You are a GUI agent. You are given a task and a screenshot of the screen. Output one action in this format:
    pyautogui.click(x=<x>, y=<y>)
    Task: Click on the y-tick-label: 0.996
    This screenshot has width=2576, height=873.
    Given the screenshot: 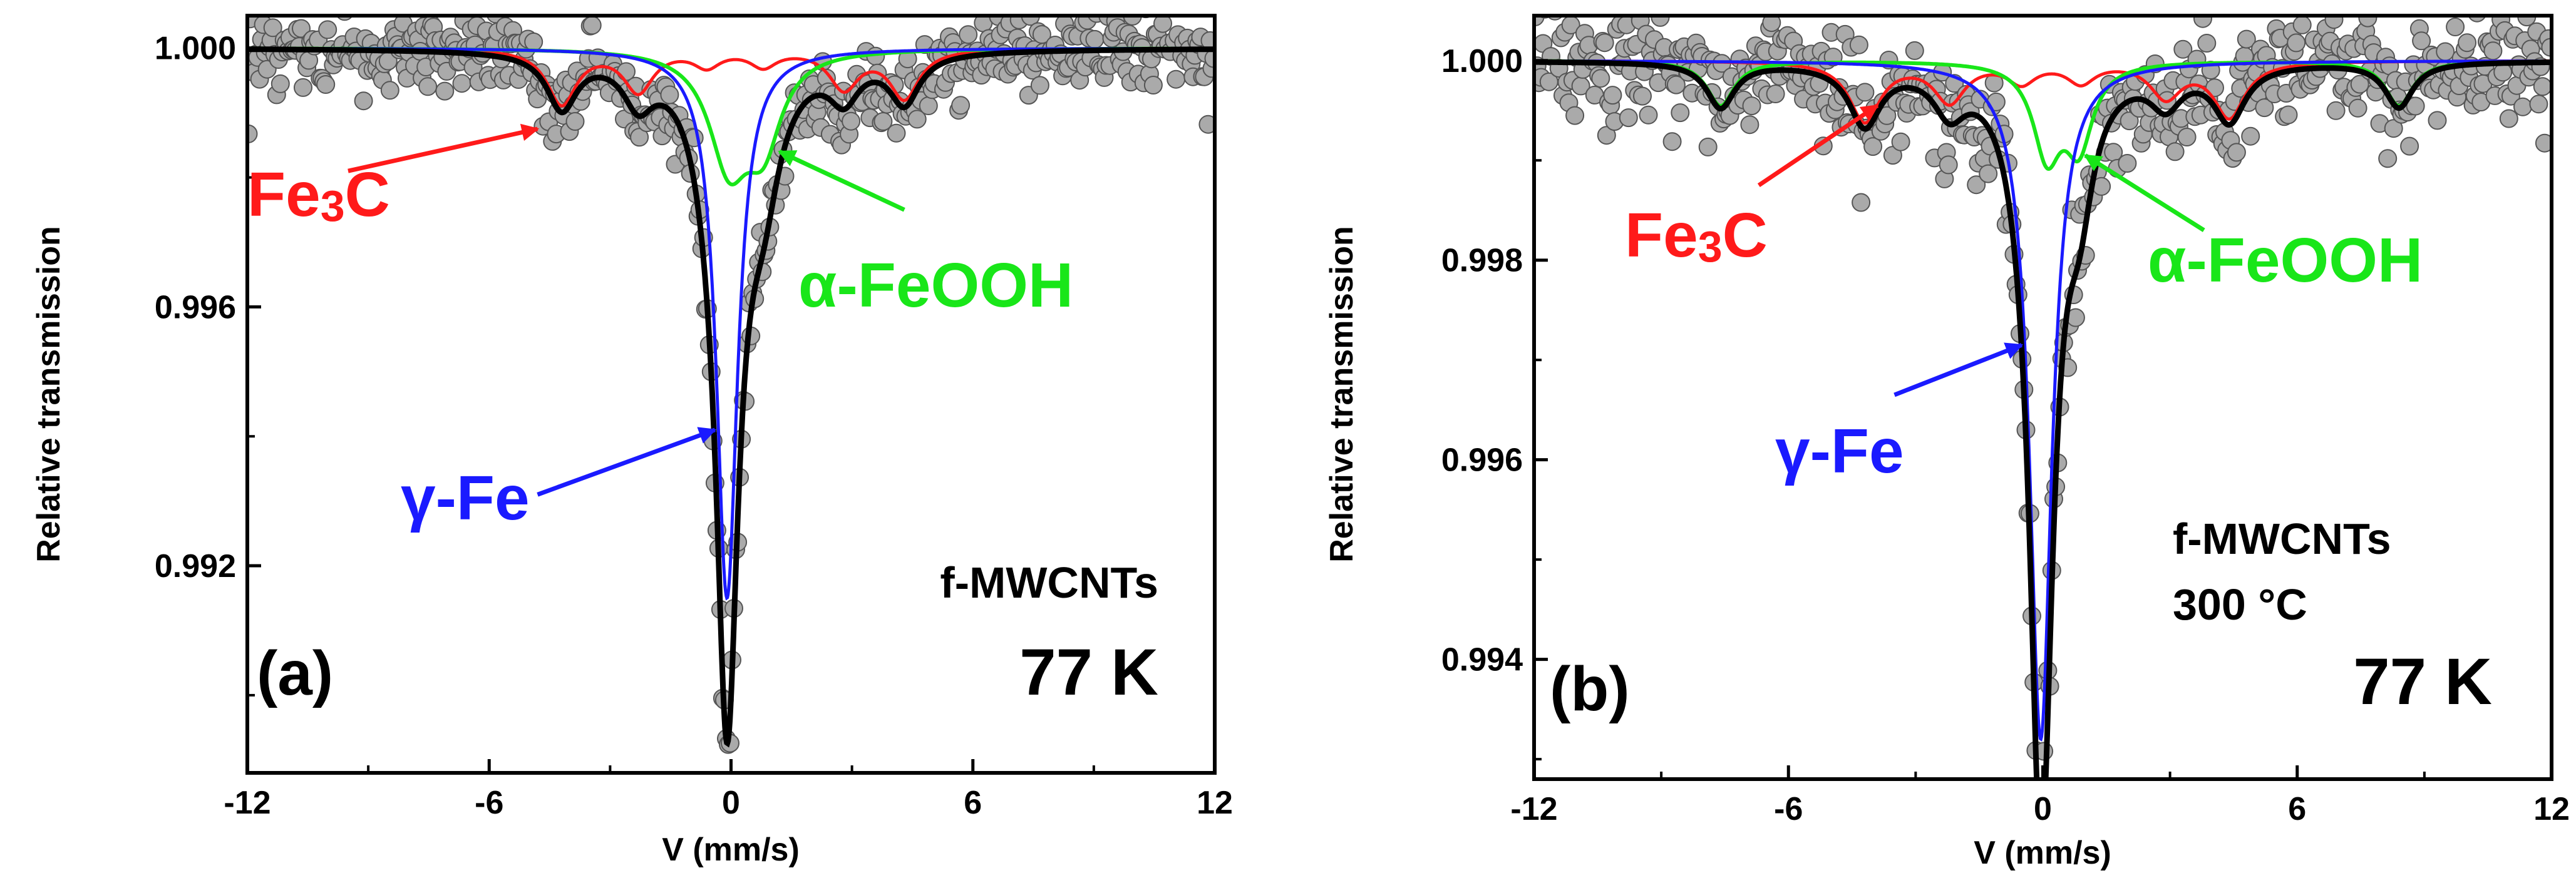 What is the action you would take?
    pyautogui.click(x=1482, y=461)
    